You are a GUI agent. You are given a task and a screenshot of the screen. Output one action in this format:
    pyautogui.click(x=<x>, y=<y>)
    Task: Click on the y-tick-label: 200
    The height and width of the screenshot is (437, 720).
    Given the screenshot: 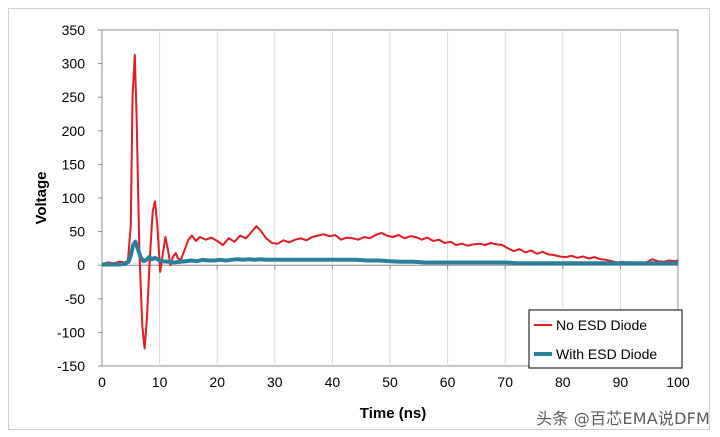 What is the action you would take?
    pyautogui.click(x=74, y=131)
    